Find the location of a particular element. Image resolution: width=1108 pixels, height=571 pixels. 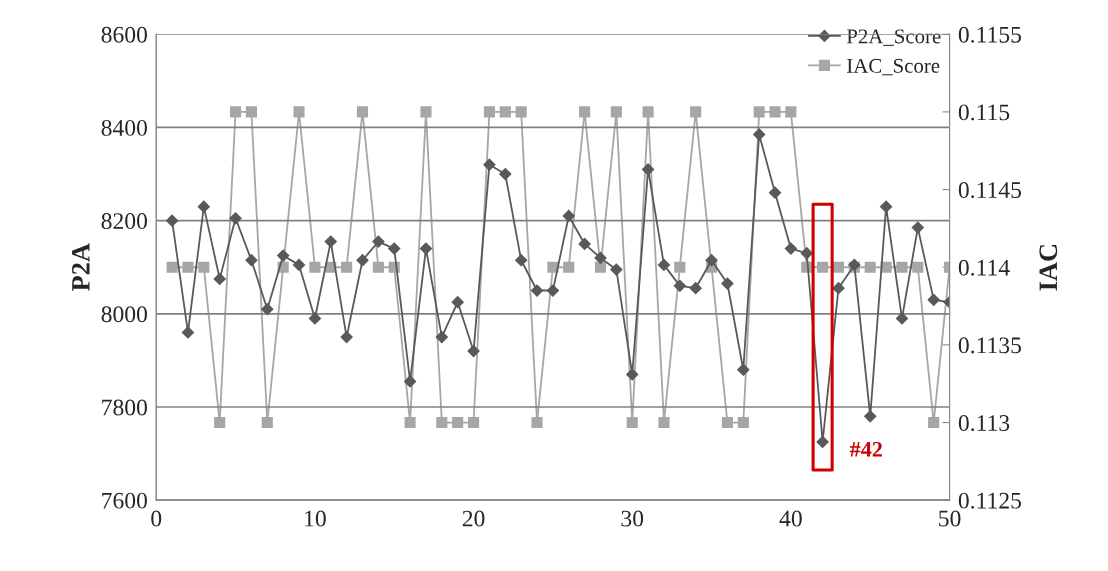

x-tick-label: 20 is located at coordinates (473, 518).